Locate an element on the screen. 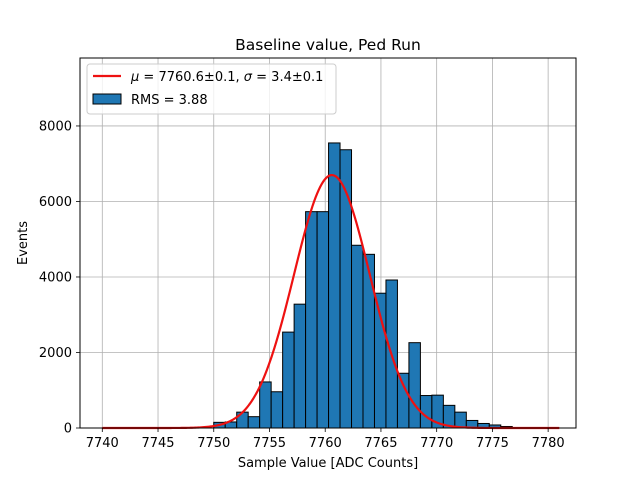  legend-fit-label: μ = 7760.6±0.1, σ = 3.4±0.1 is located at coordinates (226, 77).